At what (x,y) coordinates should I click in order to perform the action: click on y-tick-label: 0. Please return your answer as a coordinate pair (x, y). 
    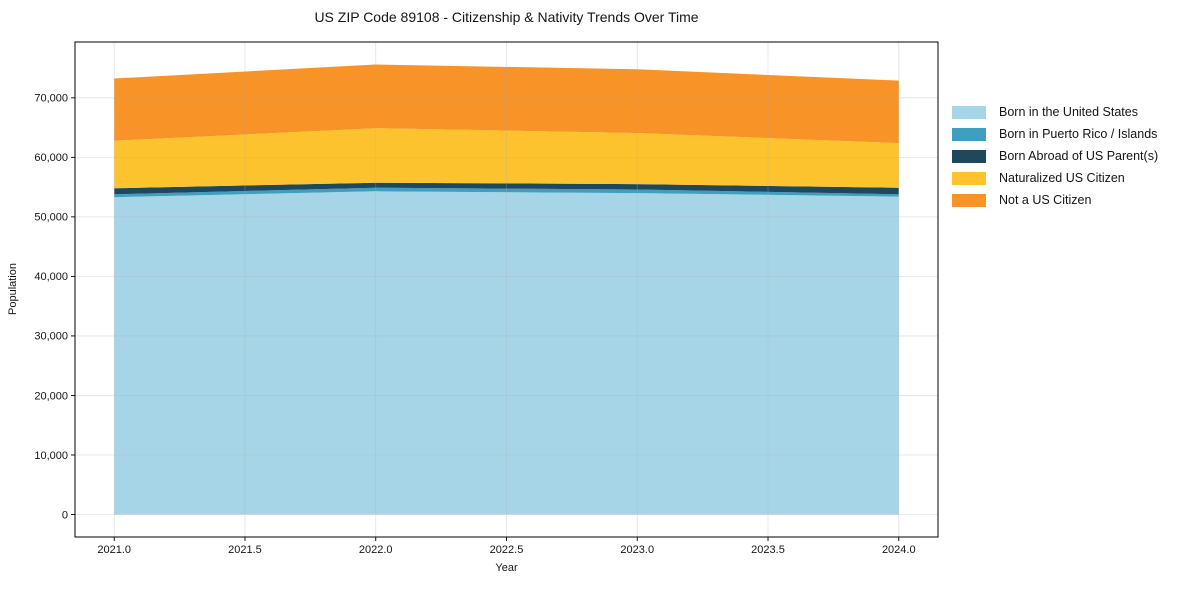
    Looking at the image, I should click on (65, 515).